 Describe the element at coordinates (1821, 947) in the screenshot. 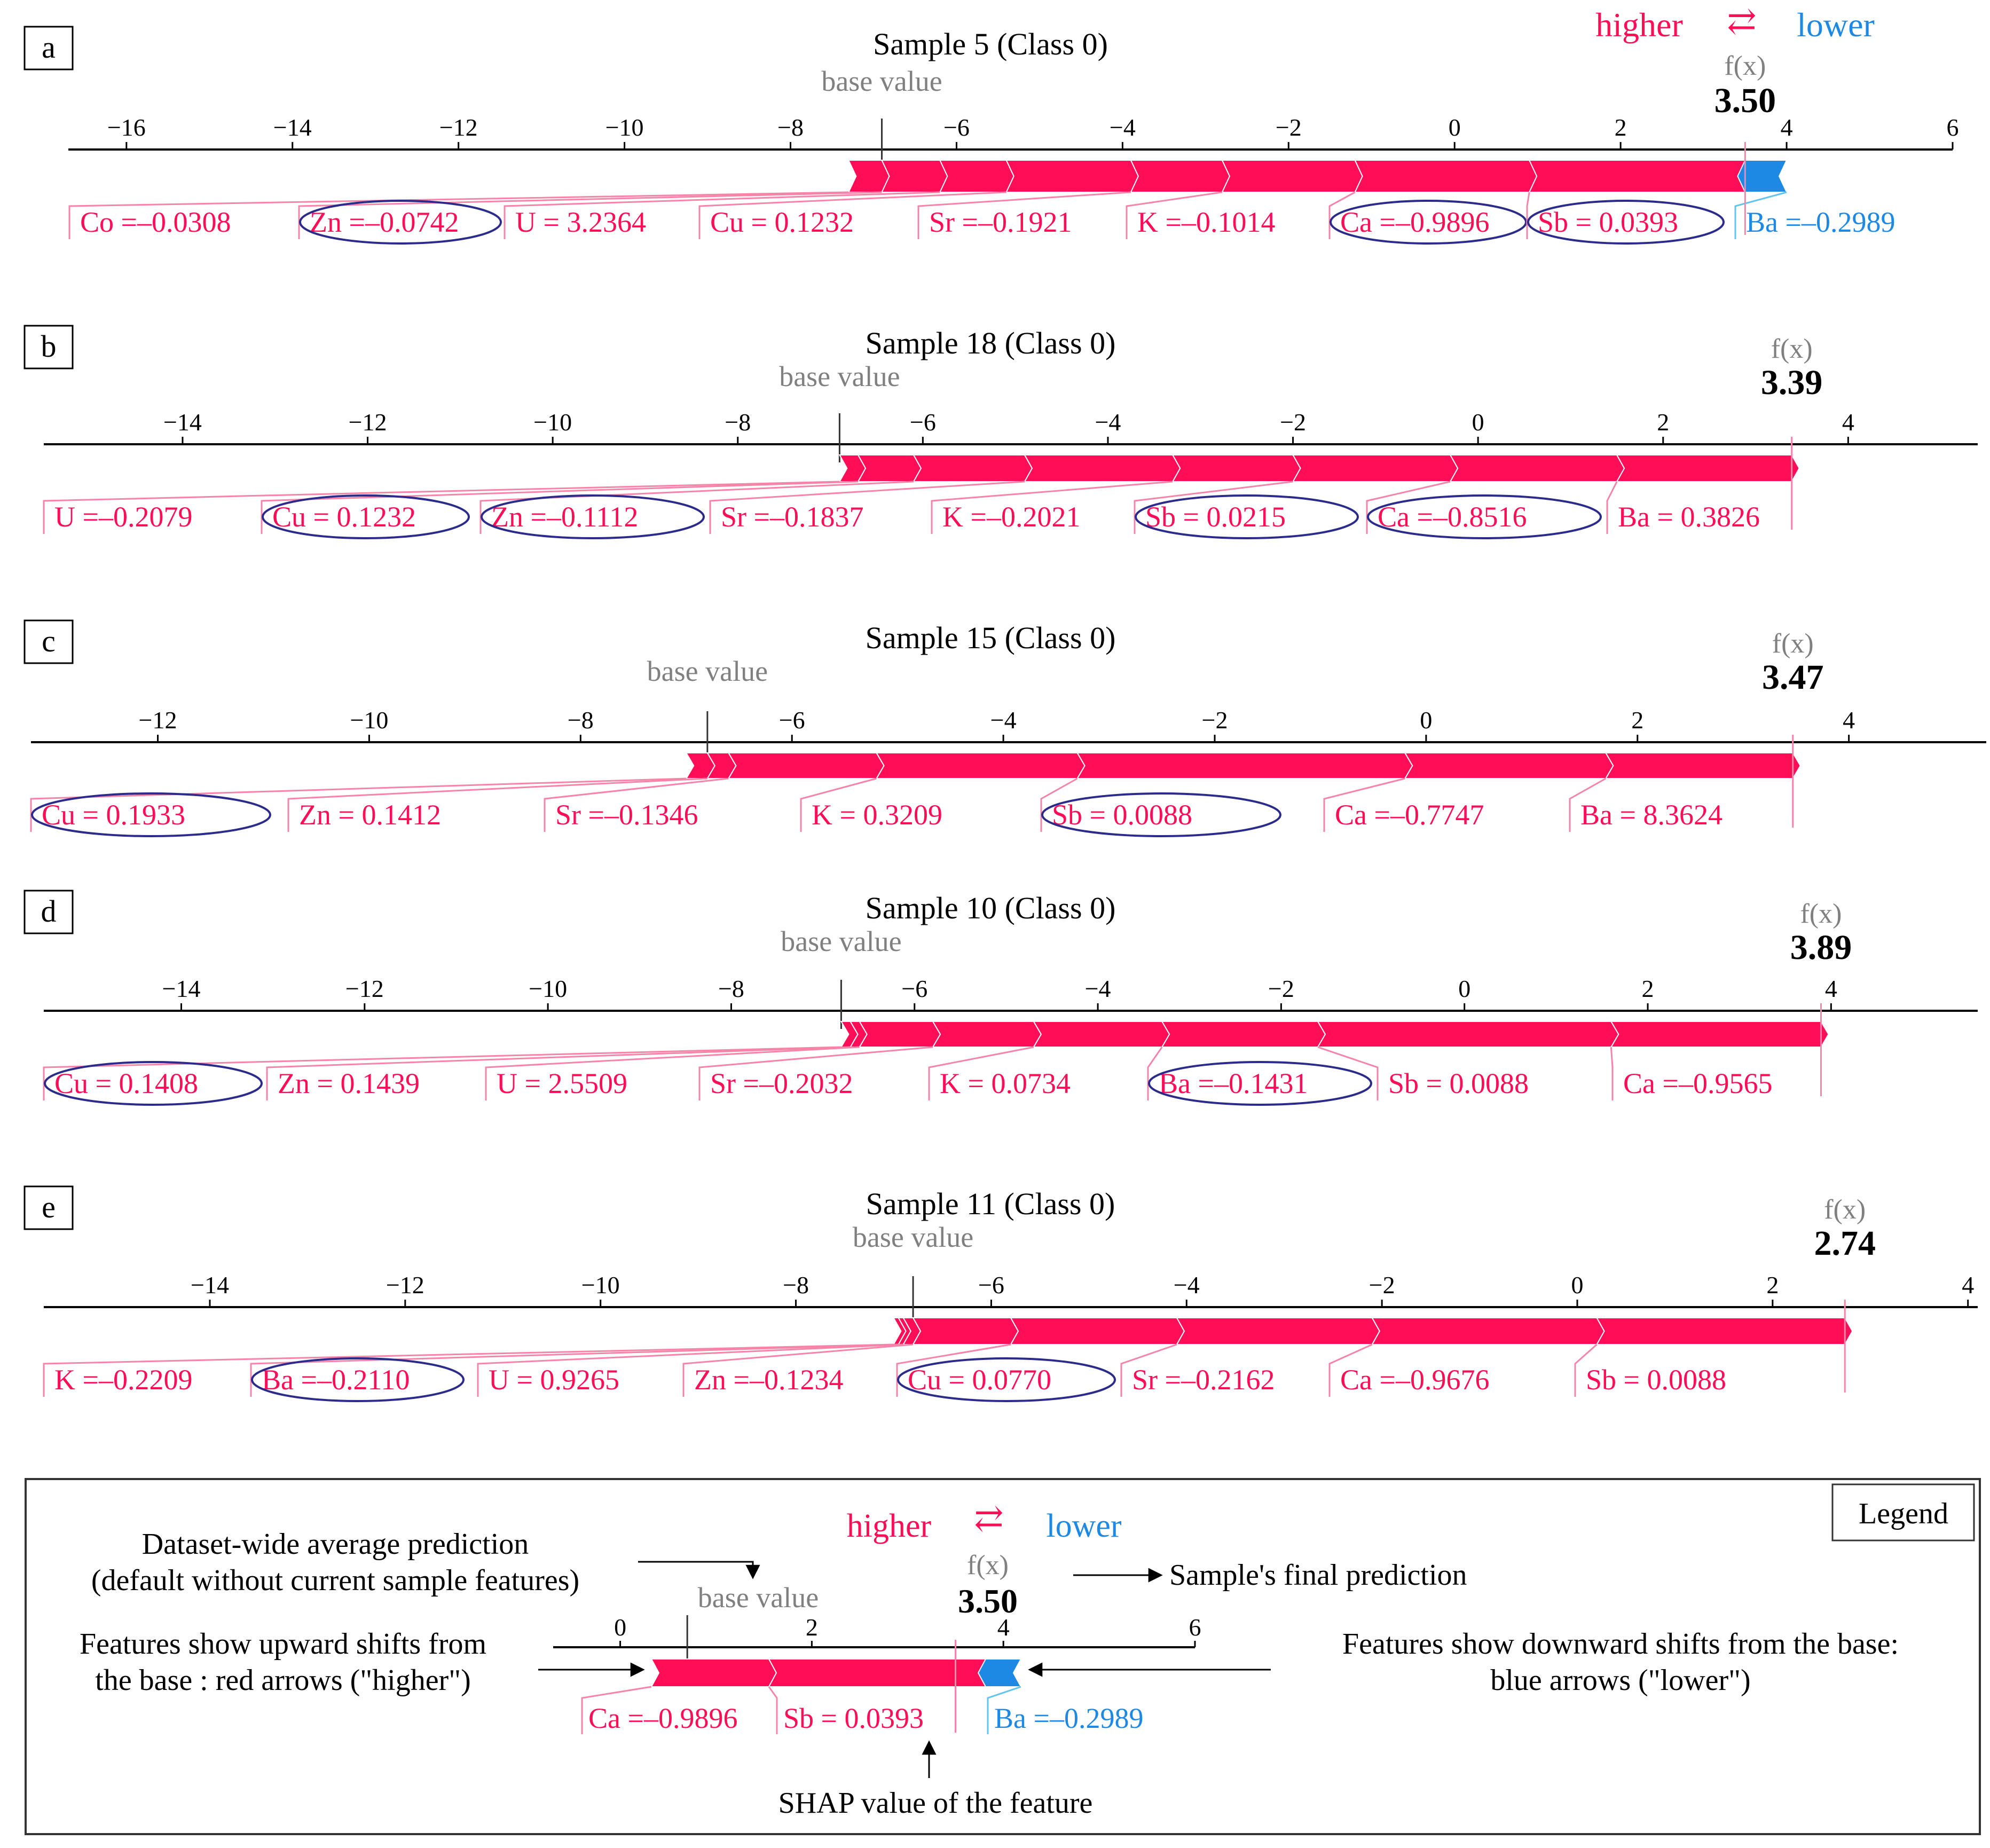

I see `fx-value: 3.89` at that location.